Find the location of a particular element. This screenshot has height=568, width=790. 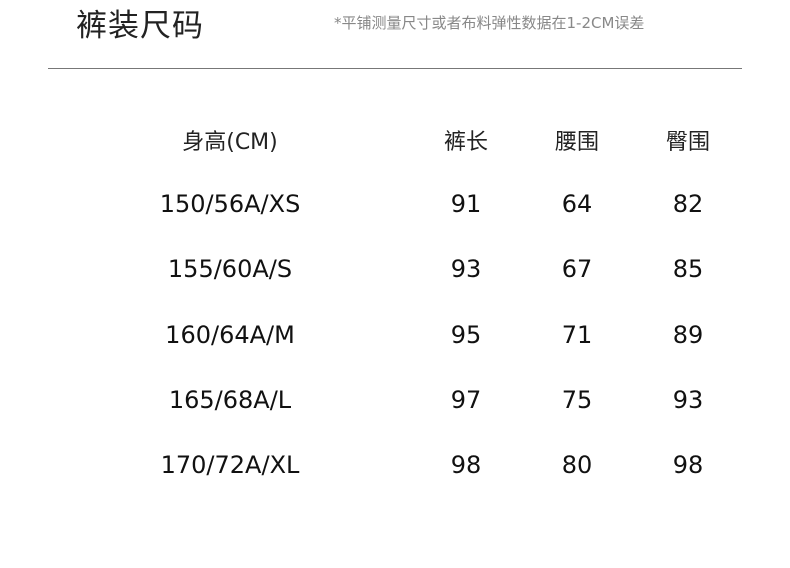

measurement-note: *平铺测量尺寸或者布料弹性数据在1-2CM误差 is located at coordinates (489, 23).